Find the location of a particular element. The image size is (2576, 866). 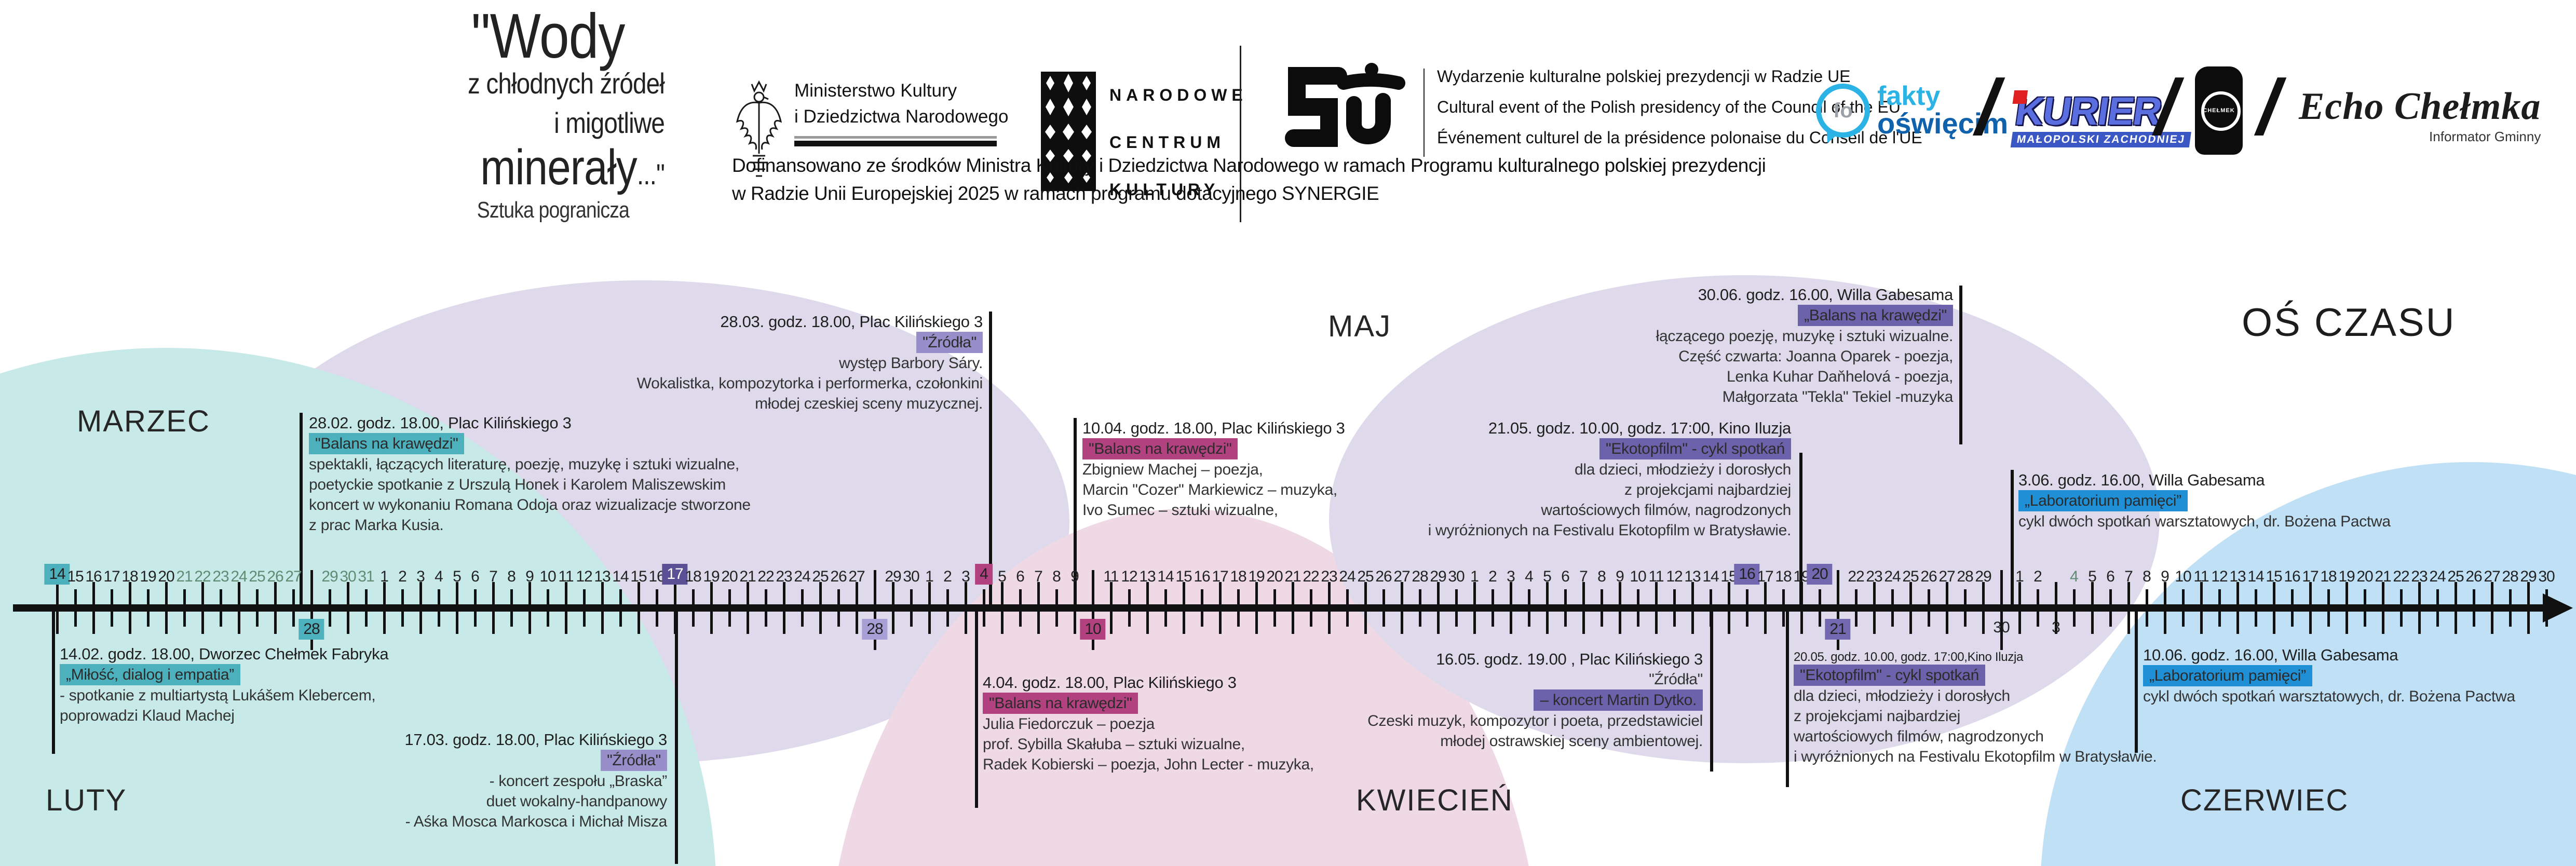

fakty-oswiecim-logo: fo fakty oświęcim is located at coordinates (1912, 110).